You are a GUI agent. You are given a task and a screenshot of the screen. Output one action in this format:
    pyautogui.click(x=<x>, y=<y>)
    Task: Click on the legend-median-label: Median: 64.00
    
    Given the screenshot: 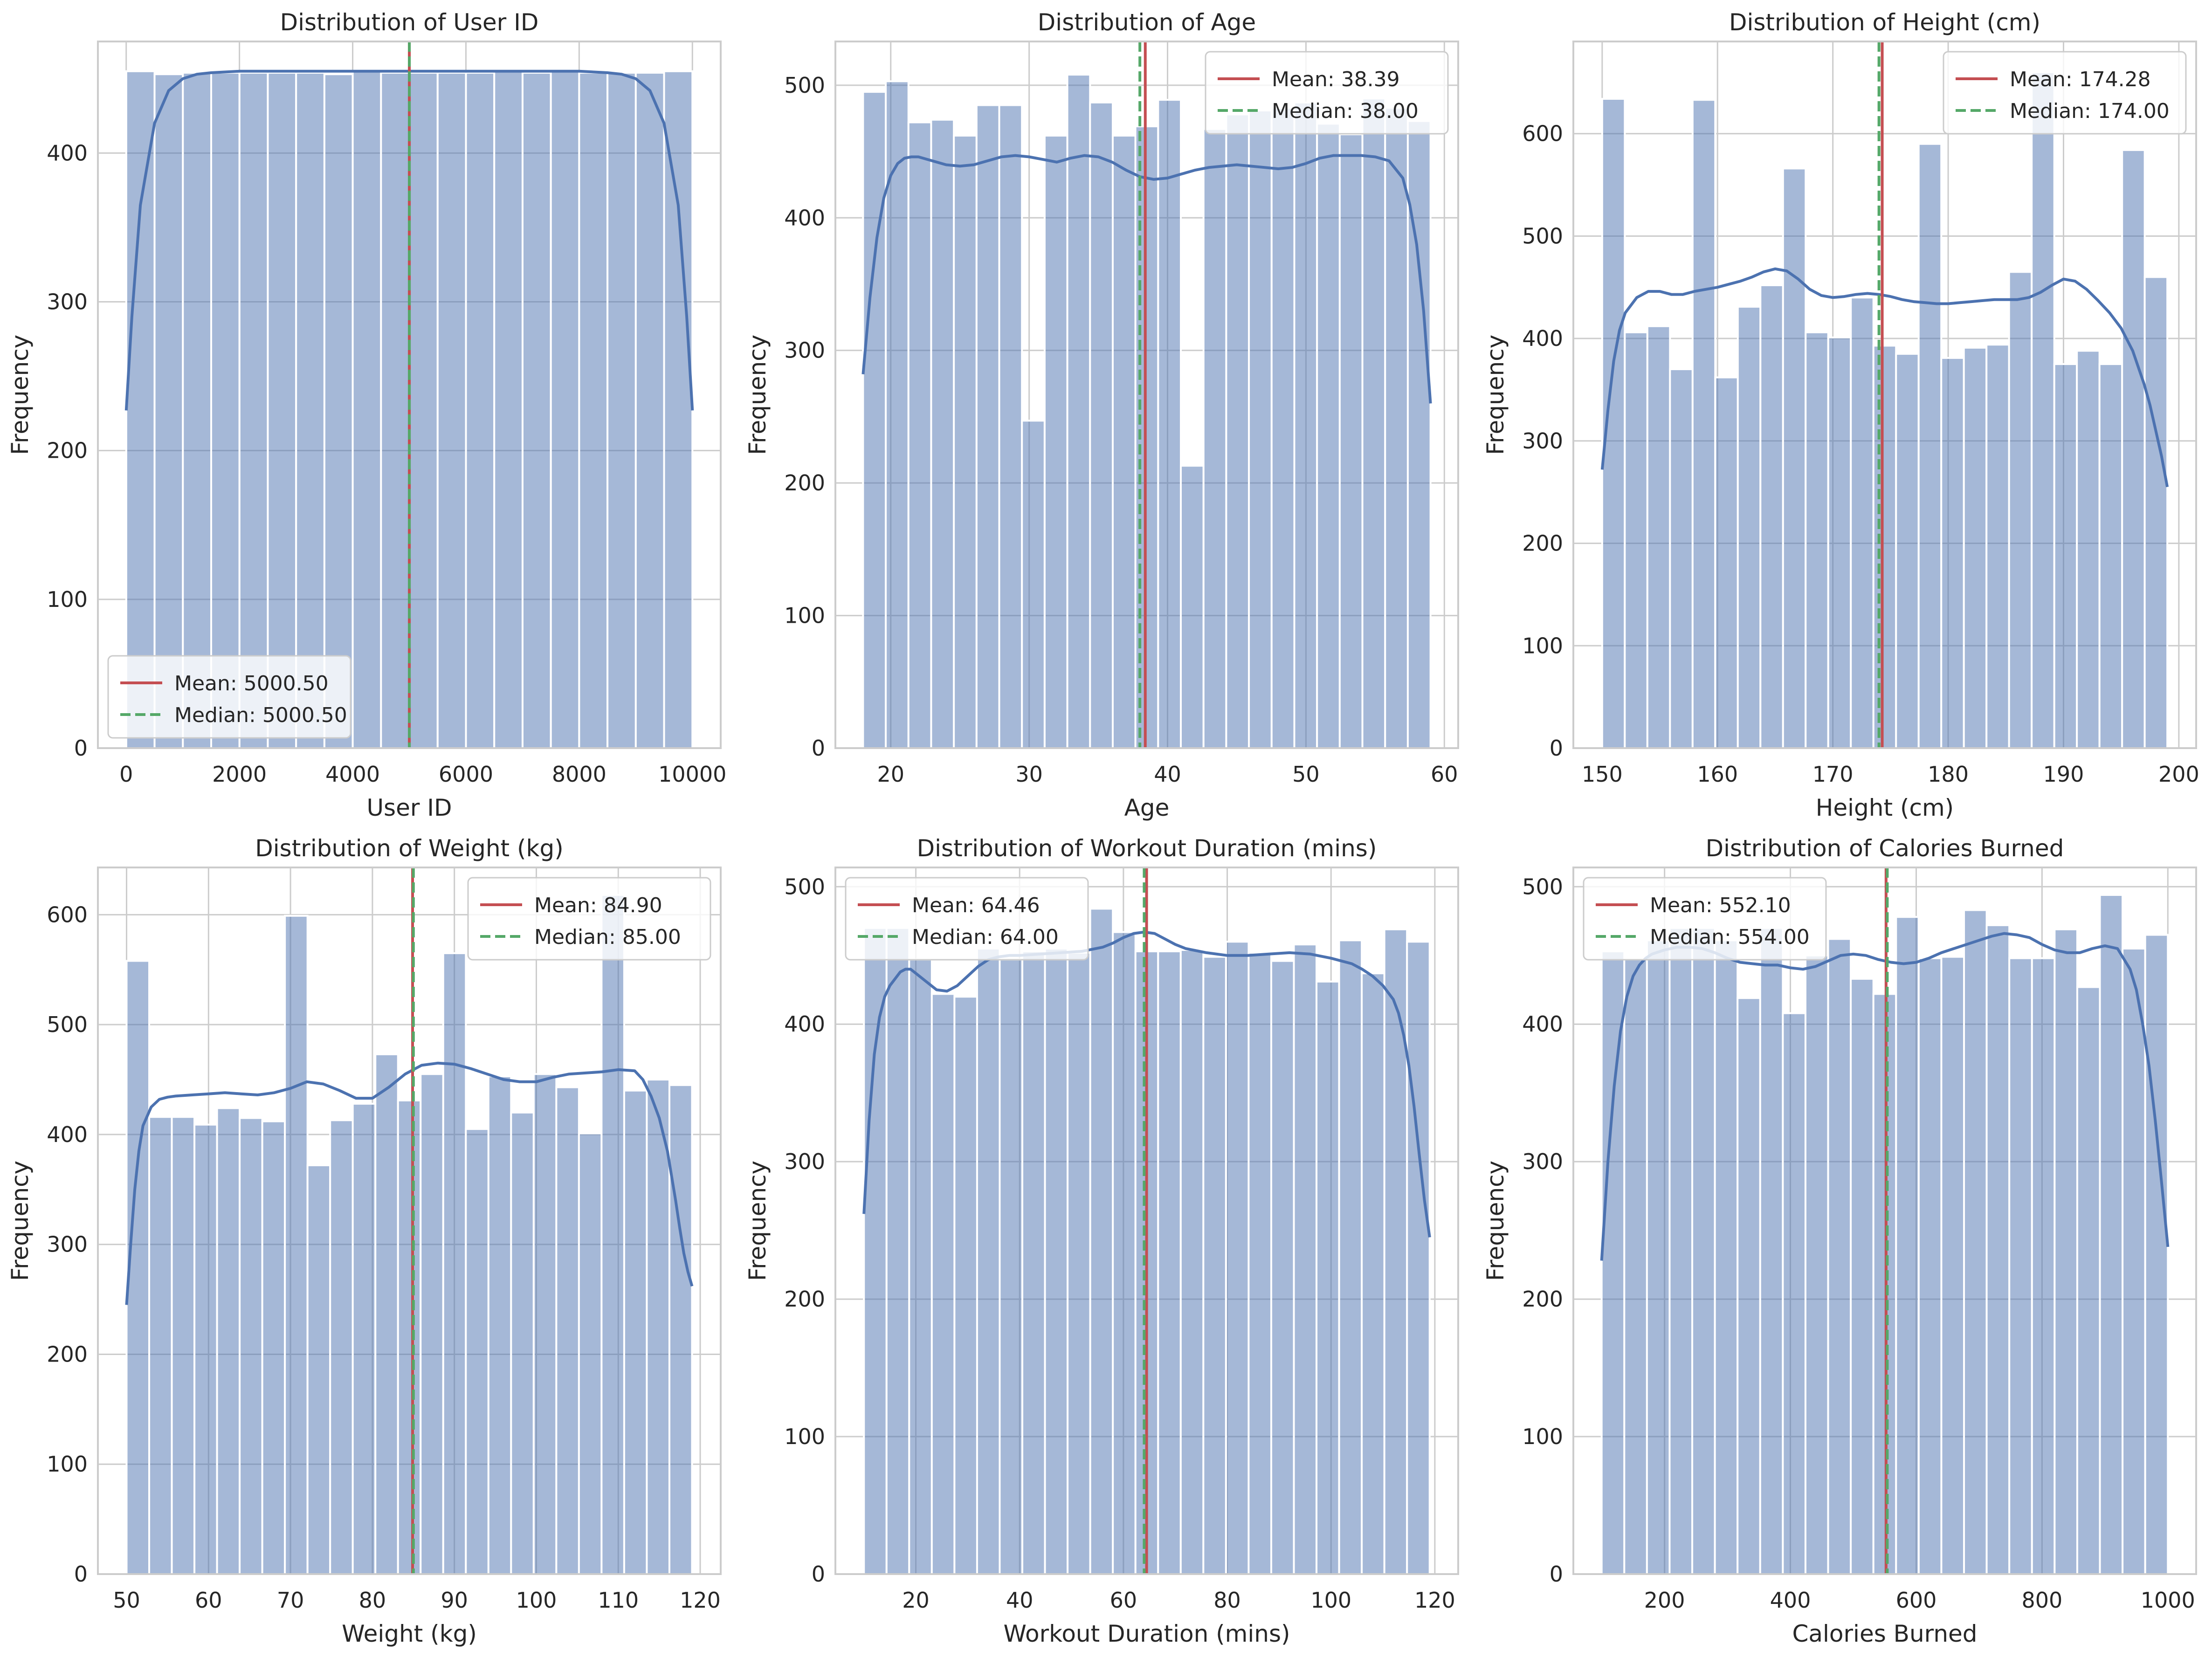 What is the action you would take?
    pyautogui.click(x=985, y=937)
    